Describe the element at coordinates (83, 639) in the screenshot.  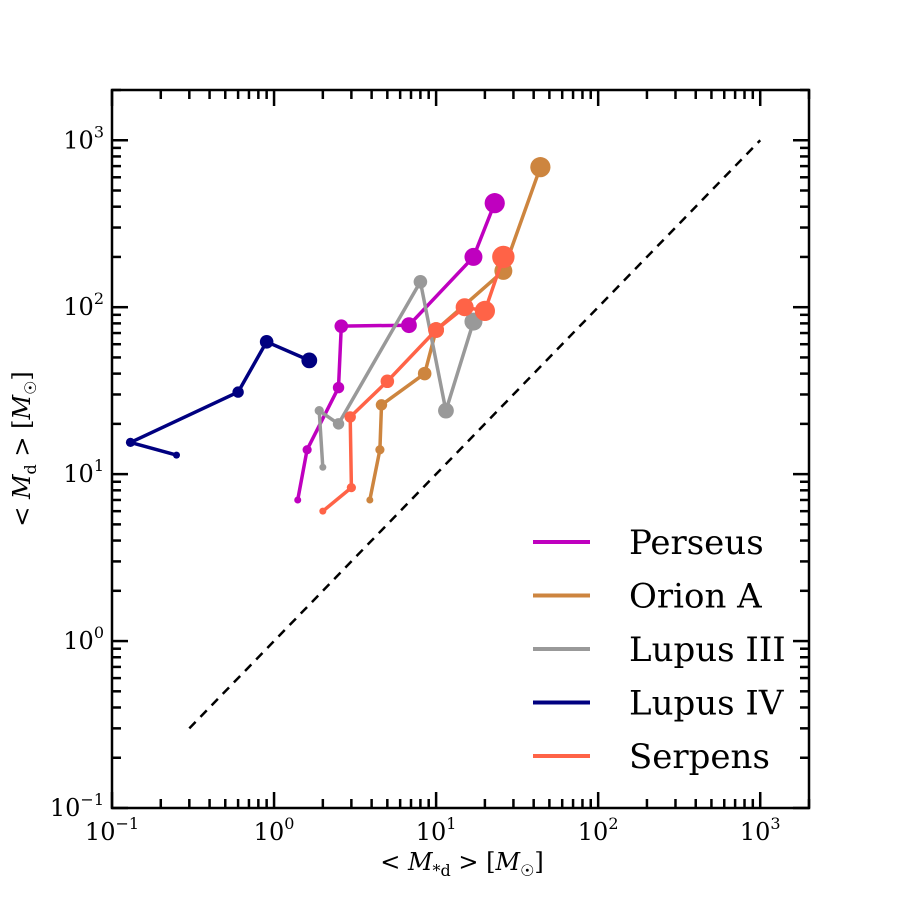
I see `y-tick-label: 10⁰` at that location.